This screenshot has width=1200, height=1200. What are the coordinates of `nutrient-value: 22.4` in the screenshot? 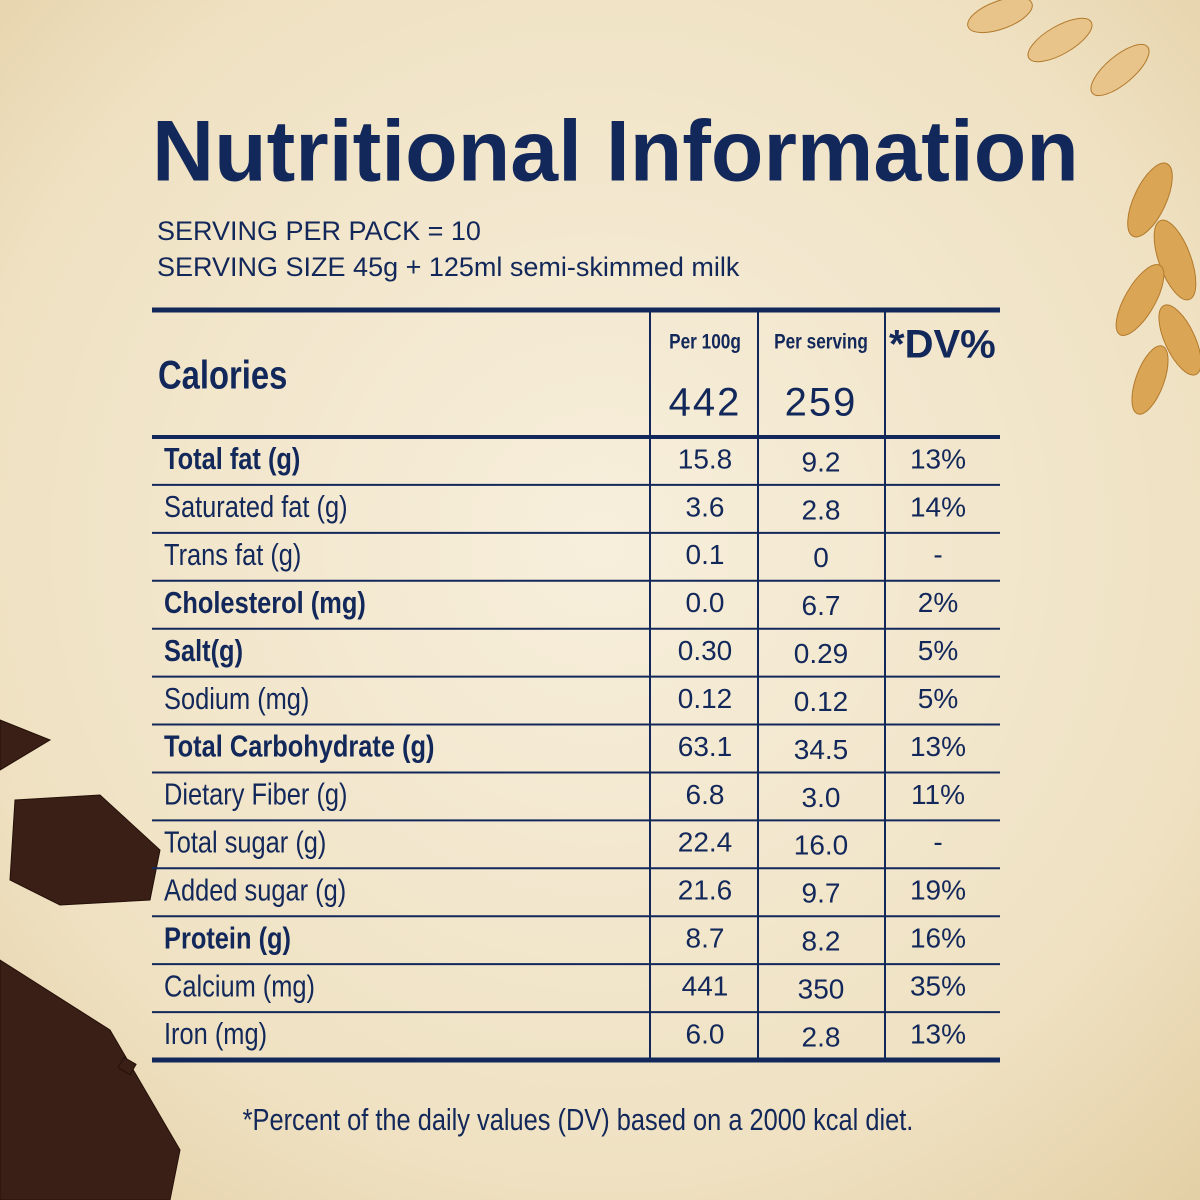 It's located at (705, 842).